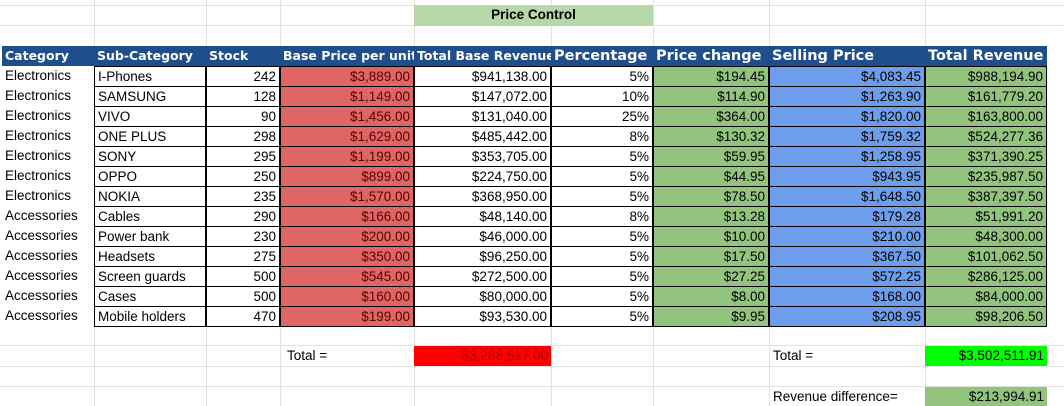 The height and width of the screenshot is (406, 1064). Describe the element at coordinates (711, 276) in the screenshot. I see `cell-price-change: $27.25` at that location.